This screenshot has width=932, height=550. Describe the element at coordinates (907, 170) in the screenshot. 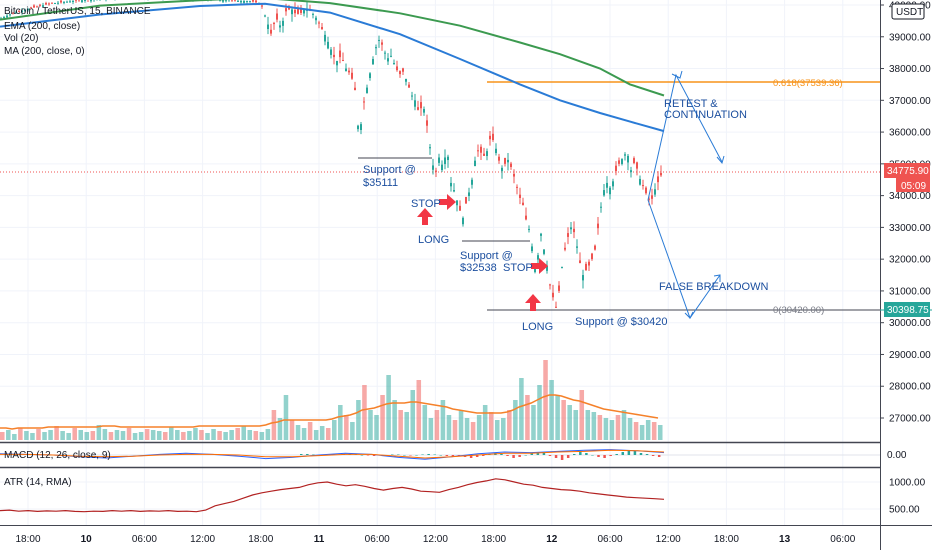

I see `last-price-tag` at that location.